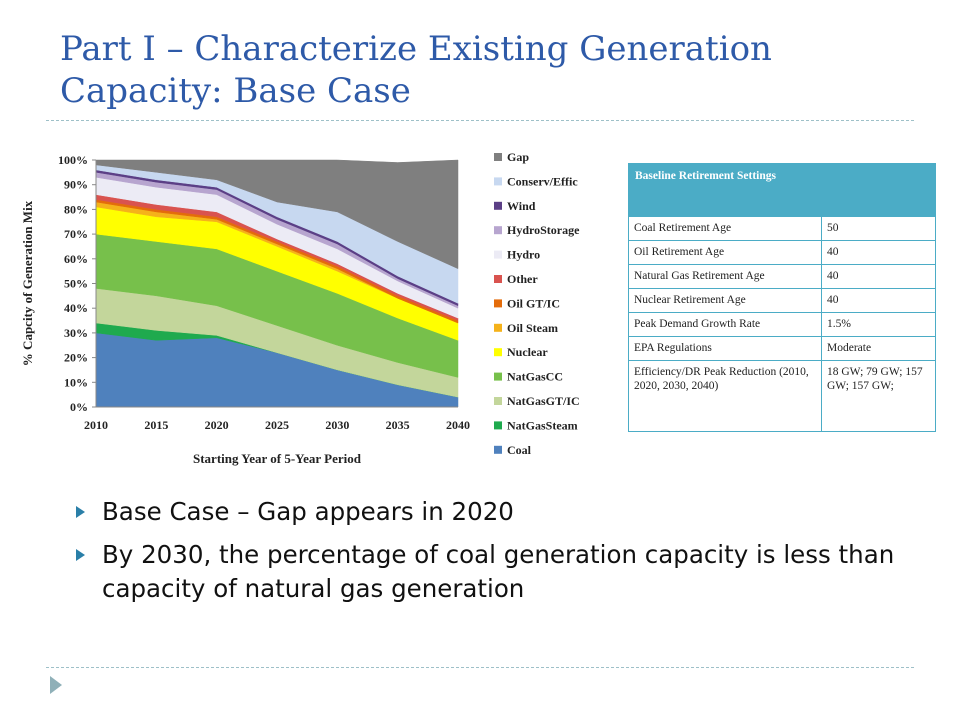  What do you see at coordinates (76, 209) in the screenshot?
I see `y-tick-label: 80%` at bounding box center [76, 209].